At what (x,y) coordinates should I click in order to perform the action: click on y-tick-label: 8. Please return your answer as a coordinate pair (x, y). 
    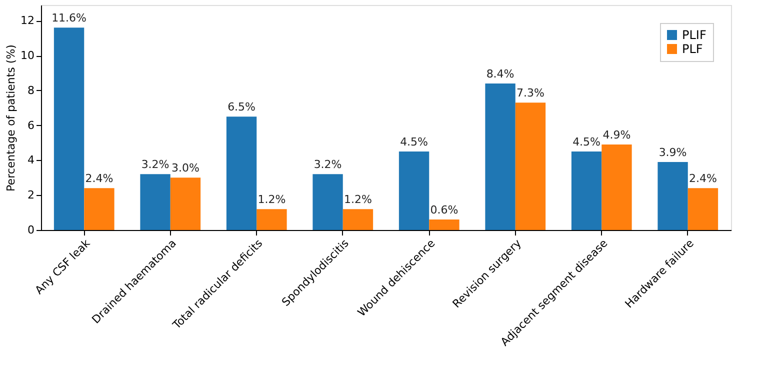
    Looking at the image, I should click on (31, 90).